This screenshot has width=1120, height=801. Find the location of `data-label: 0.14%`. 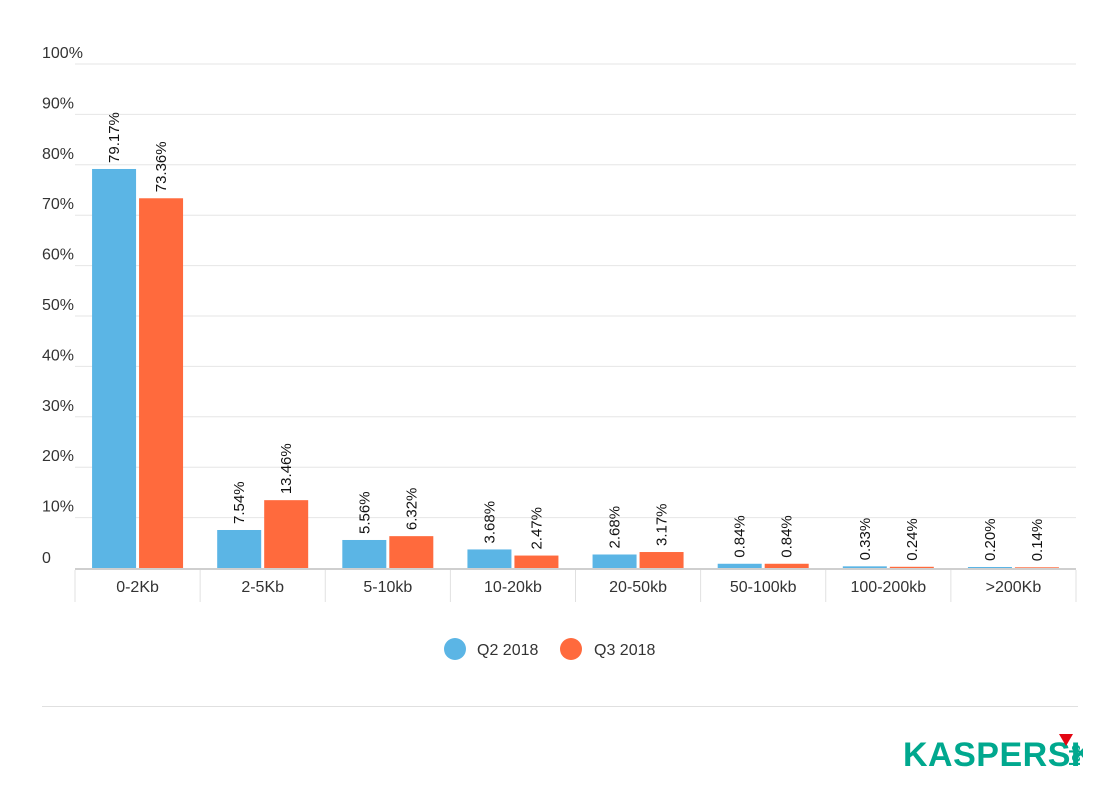

data-label: 0.14% is located at coordinates (1037, 540).